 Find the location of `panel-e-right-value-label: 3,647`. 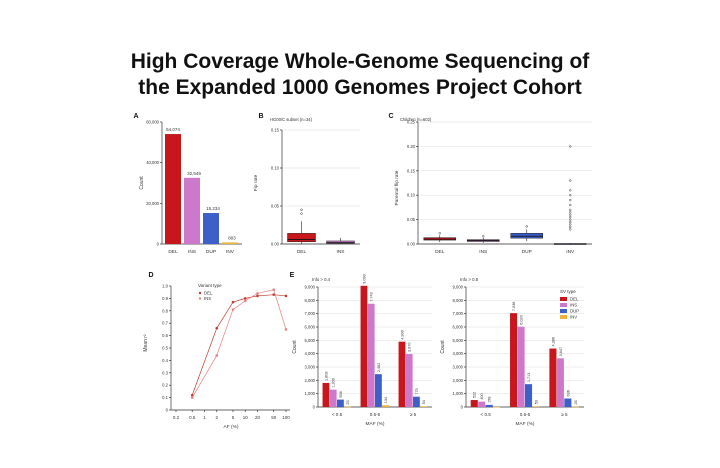

panel-e-right-value-label: 3,647 is located at coordinates (561, 352).